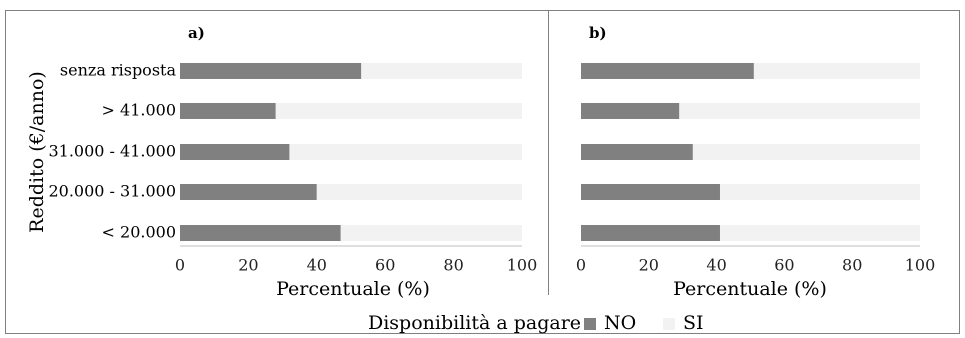  Describe the element at coordinates (650, 192) in the screenshot. I see `bar-no-panel2-row4` at that location.